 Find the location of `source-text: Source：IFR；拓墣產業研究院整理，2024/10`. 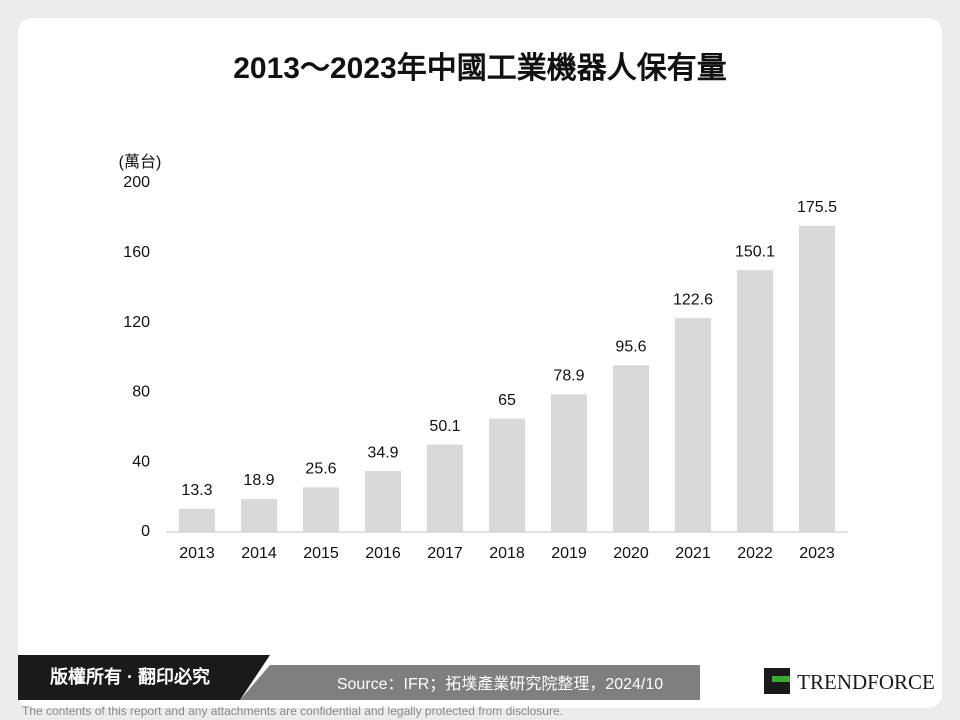

source-text: Source：IFR；拓墣產業研究院整理，2024/10 is located at coordinates (500, 684).